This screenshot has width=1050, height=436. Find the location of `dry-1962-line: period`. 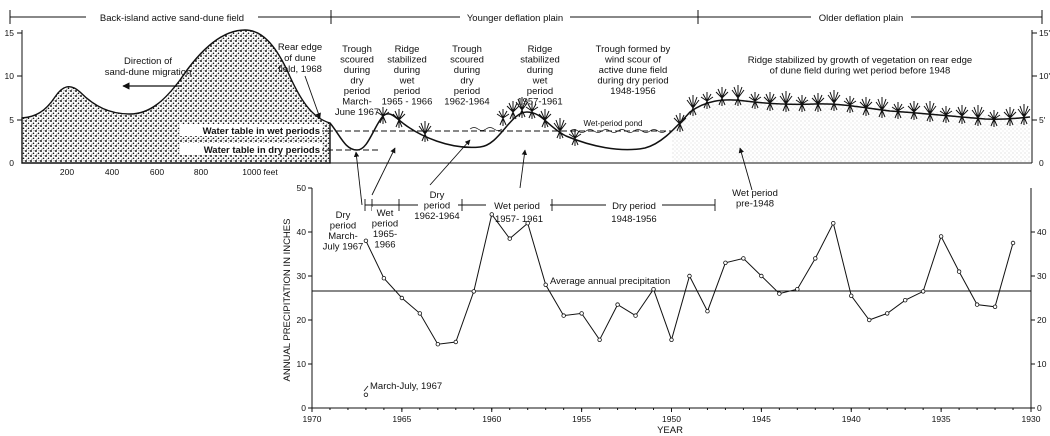

dry-1962-line: period is located at coordinates (437, 206).